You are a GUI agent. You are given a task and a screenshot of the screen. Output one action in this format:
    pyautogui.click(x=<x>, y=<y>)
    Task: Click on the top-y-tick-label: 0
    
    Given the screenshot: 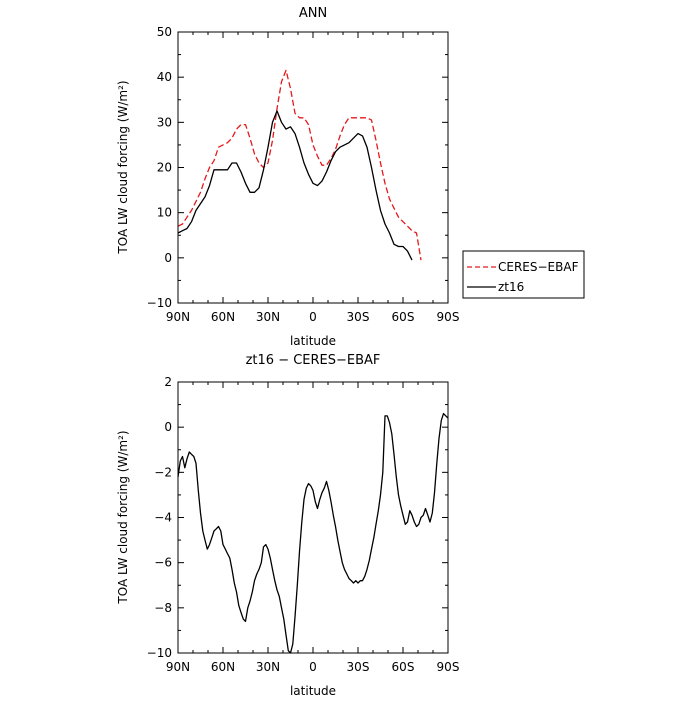 What is the action you would take?
    pyautogui.click(x=168, y=258)
    